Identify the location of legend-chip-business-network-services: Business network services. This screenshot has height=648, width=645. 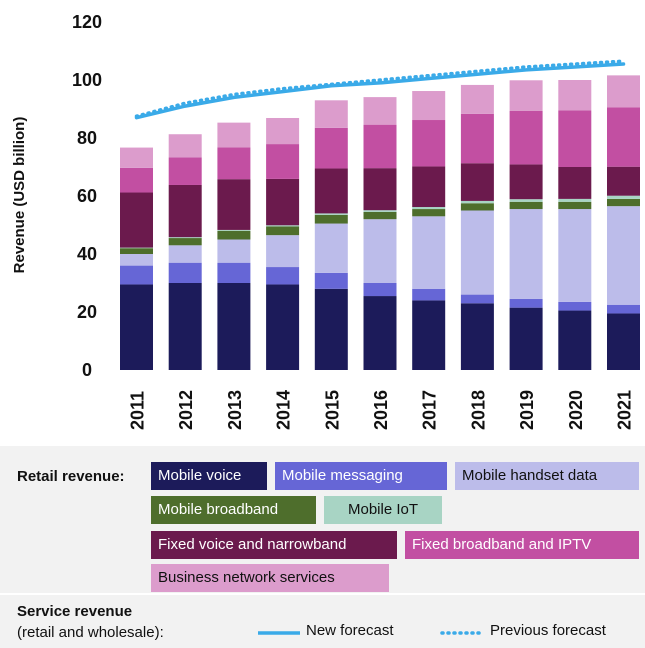
(270, 578).